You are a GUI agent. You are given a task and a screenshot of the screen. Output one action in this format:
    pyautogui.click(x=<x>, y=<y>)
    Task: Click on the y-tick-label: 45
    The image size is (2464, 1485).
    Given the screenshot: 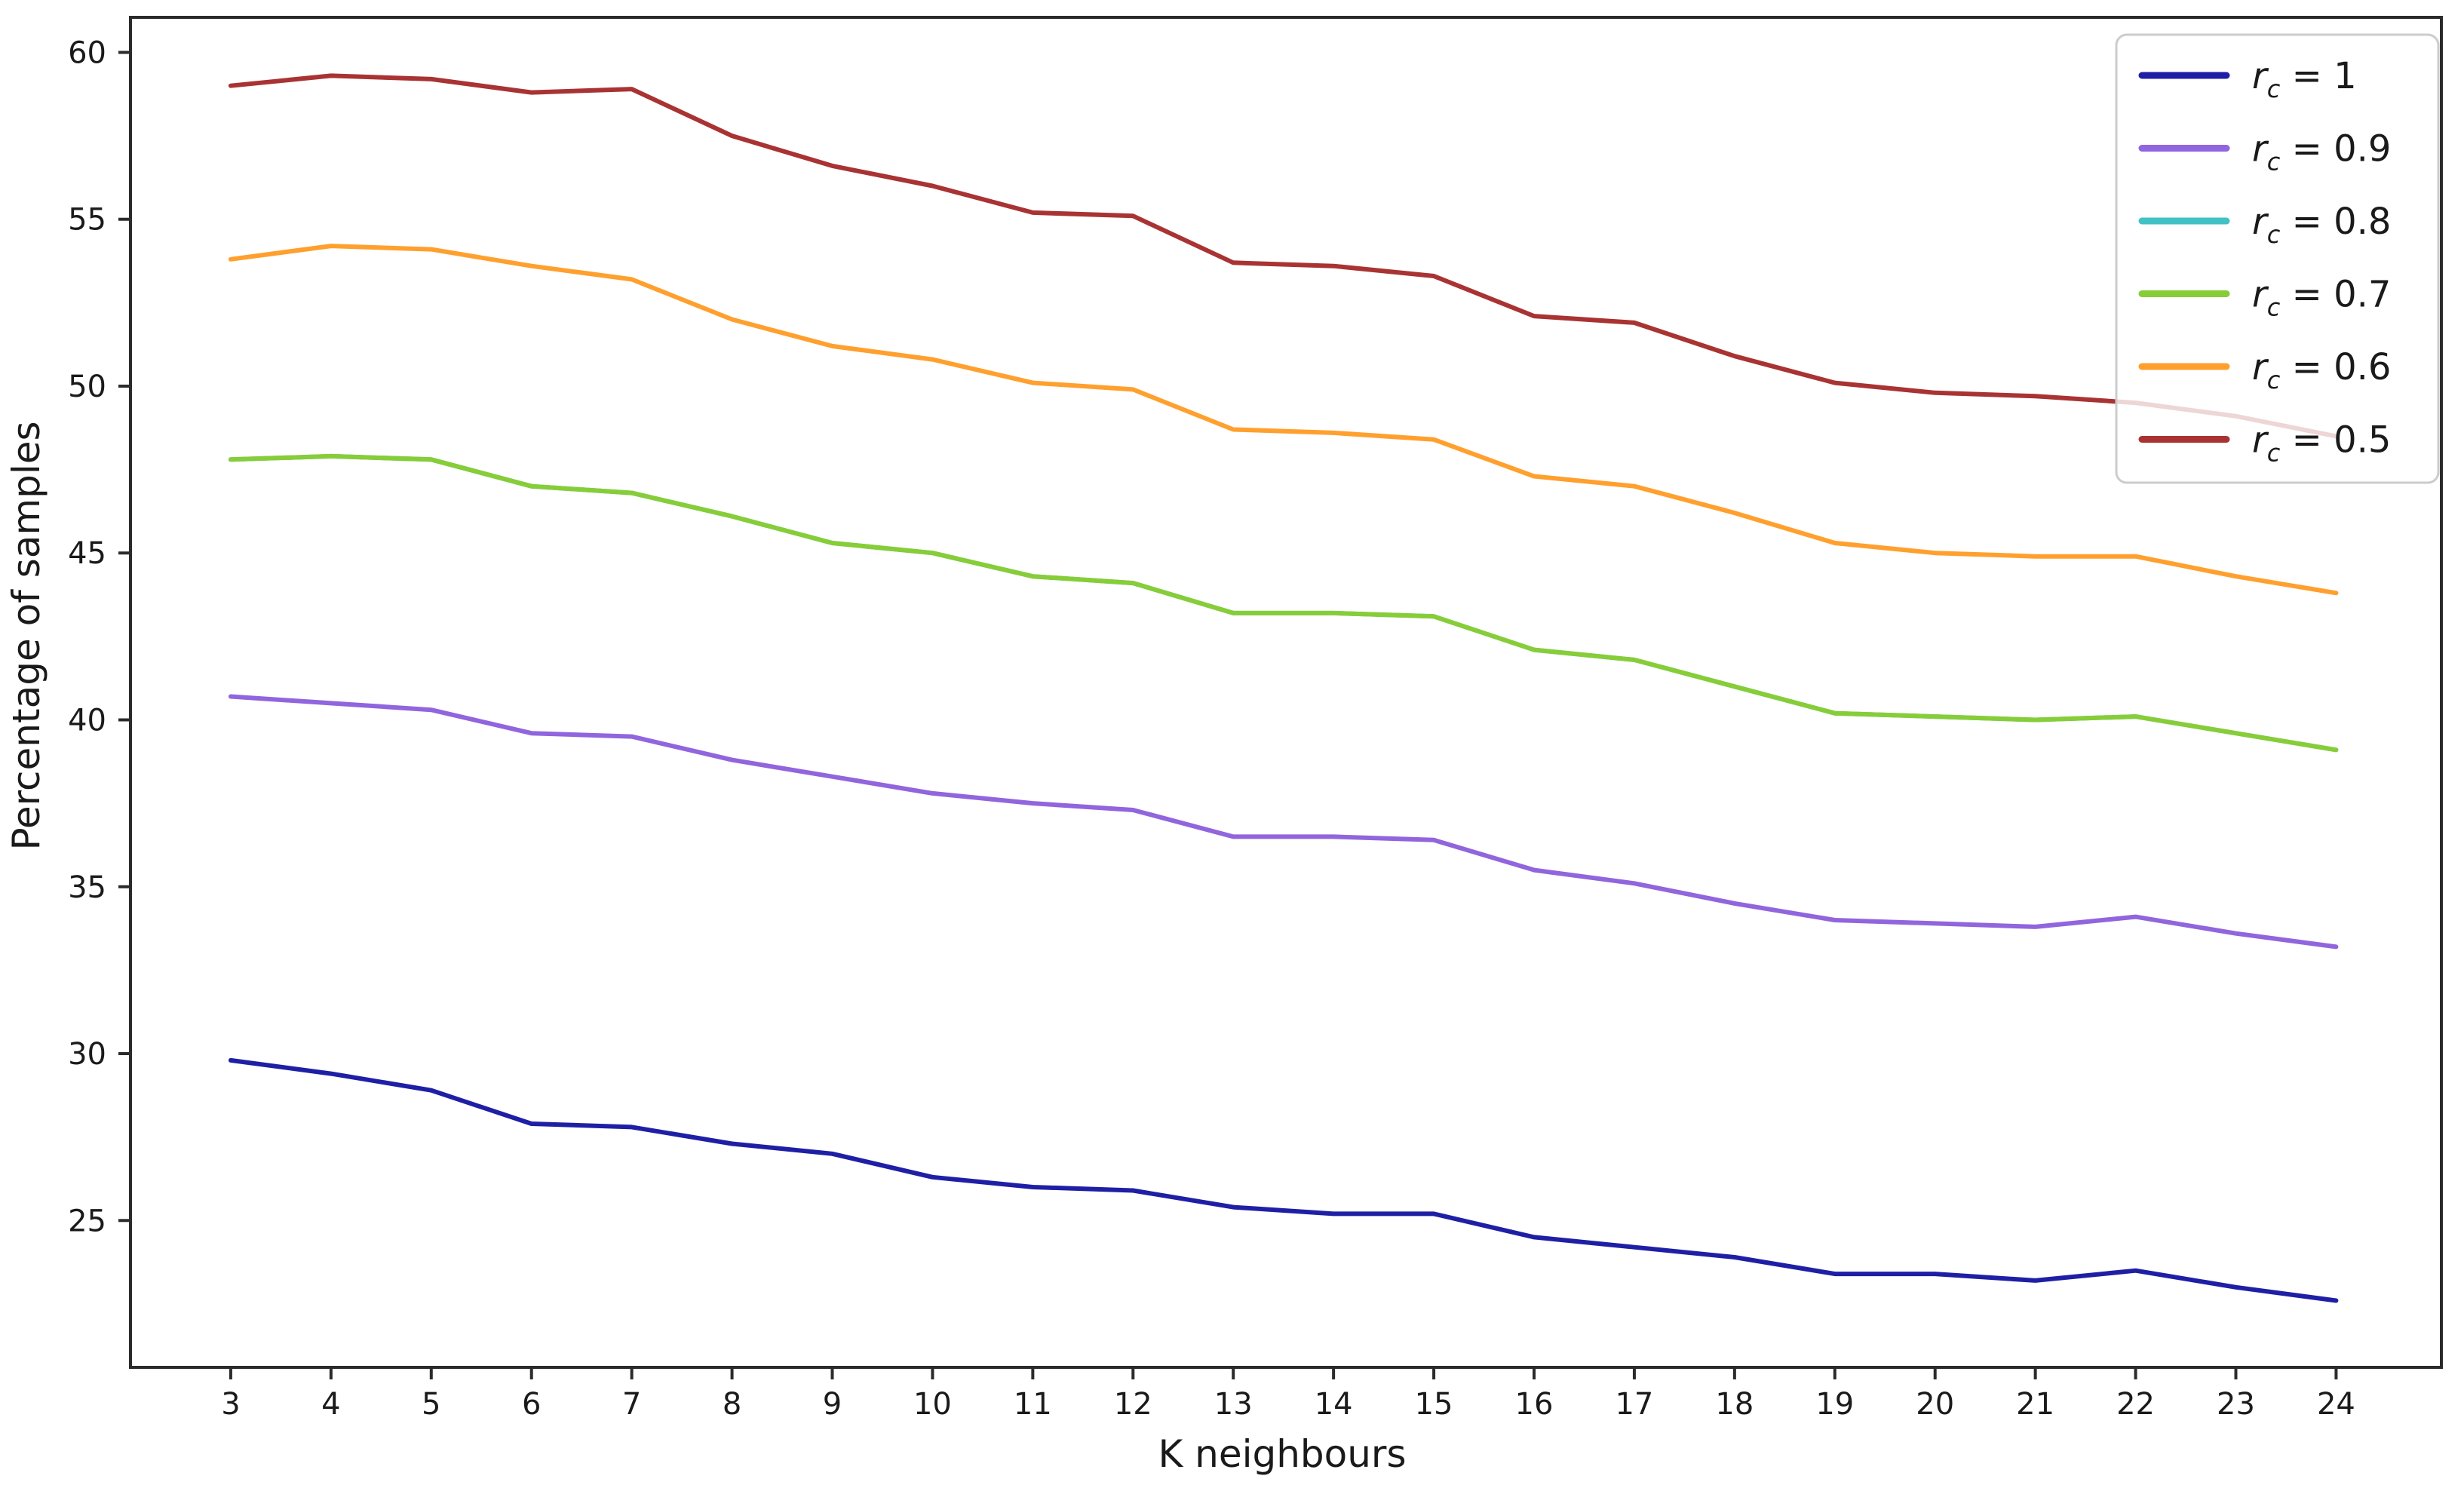 What is the action you would take?
    pyautogui.click(x=87, y=553)
    